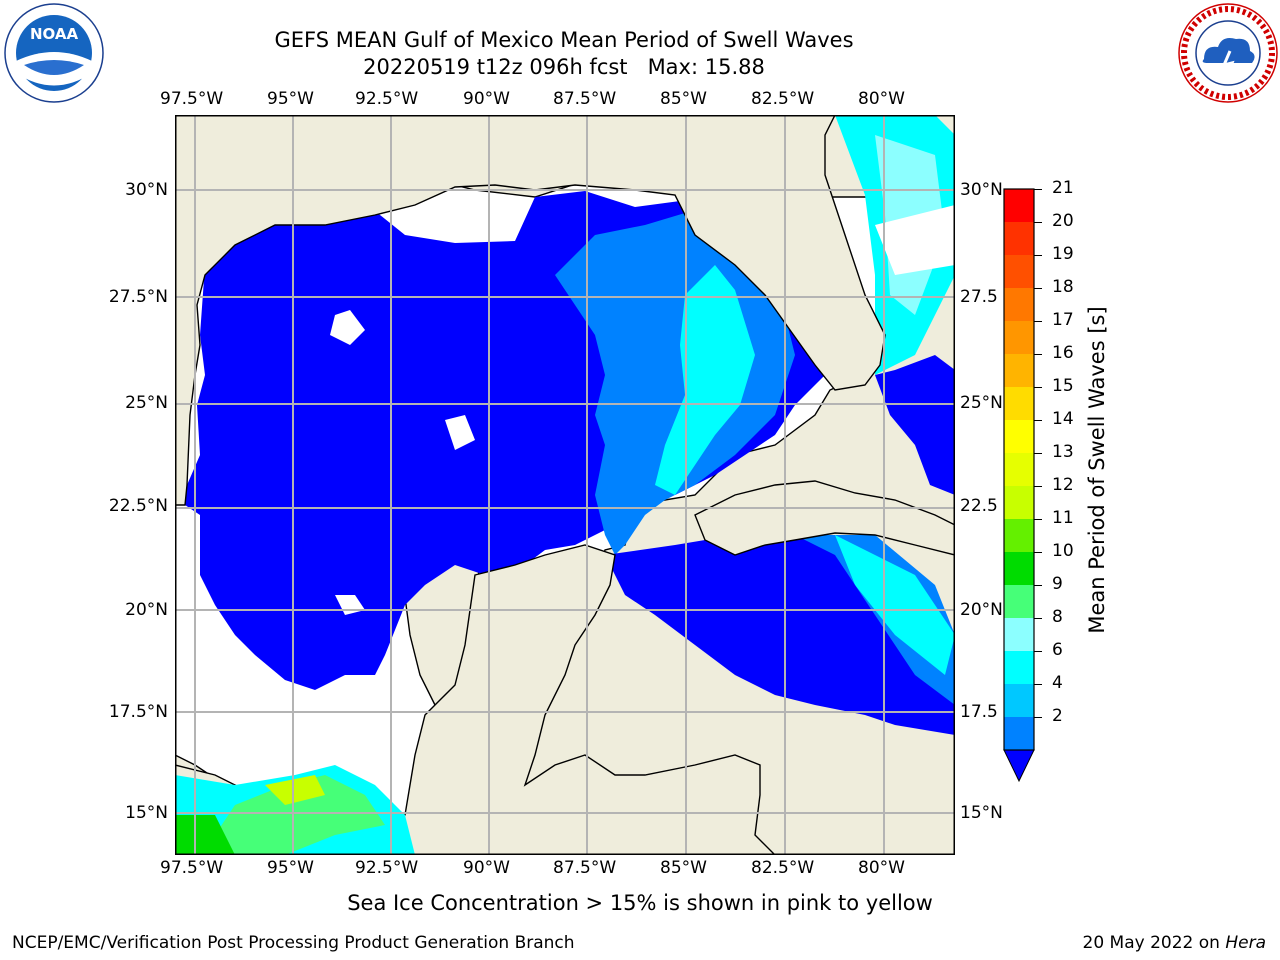  What do you see at coordinates (387, 99) in the screenshot?
I see `lon-label-top: 92.5°W` at bounding box center [387, 99].